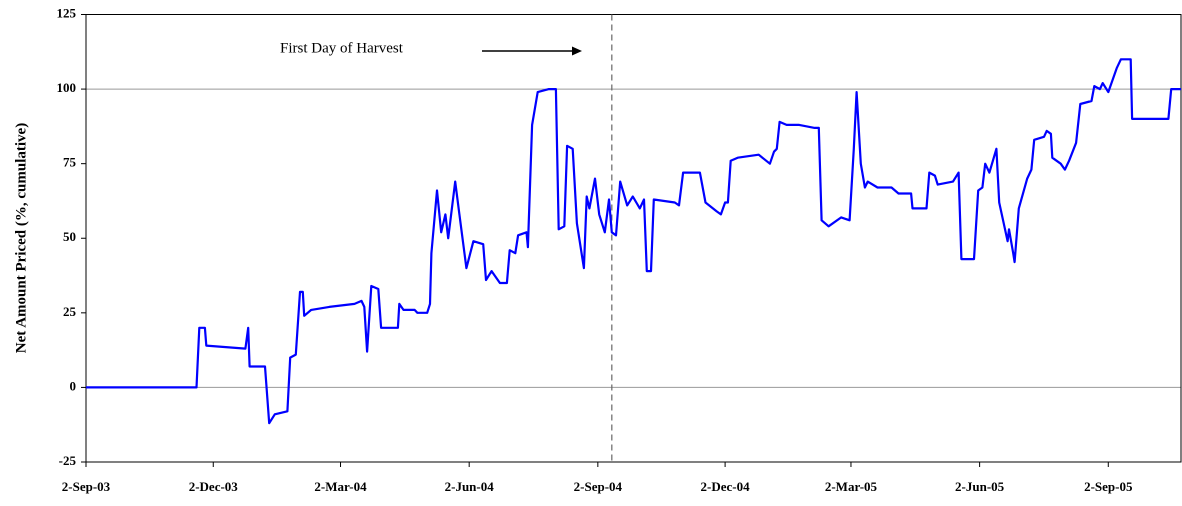 The width and height of the screenshot is (1182, 506). What do you see at coordinates (67, 12) in the screenshot?
I see `y-tick-label: 125` at bounding box center [67, 12].